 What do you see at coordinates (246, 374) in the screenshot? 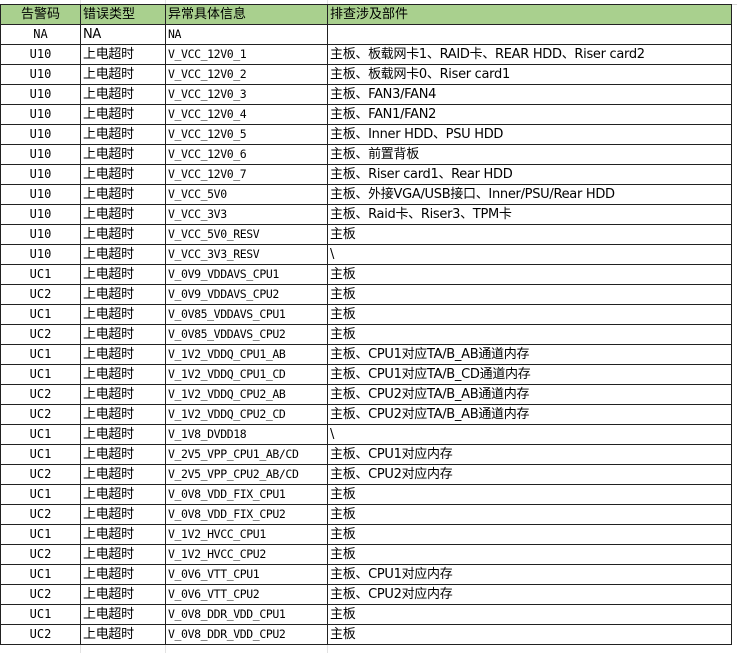
I see `cell-anomaly-detail: V_1V2_VDDQ_CPU1_CD` at bounding box center [246, 374].